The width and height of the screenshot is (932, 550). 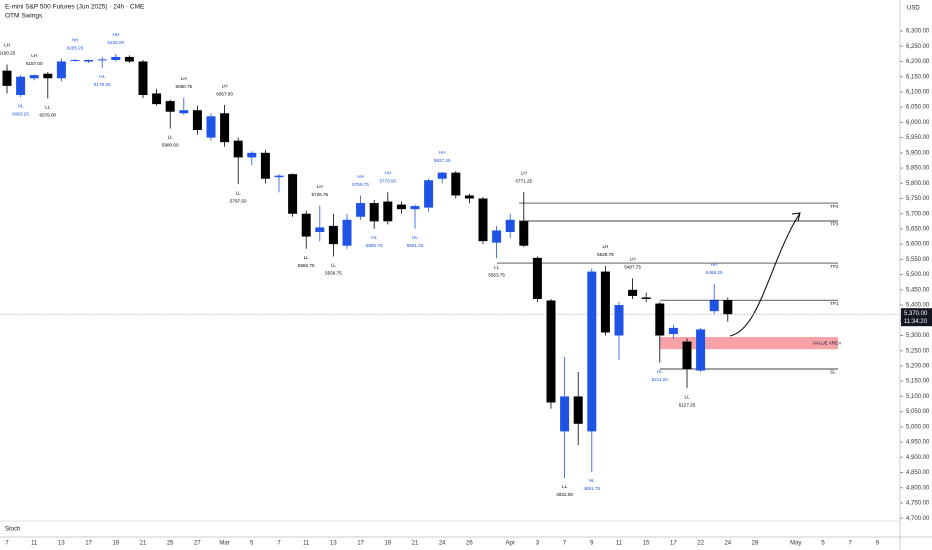 I want to click on swing-price: 5528.75, so click(x=605, y=254).